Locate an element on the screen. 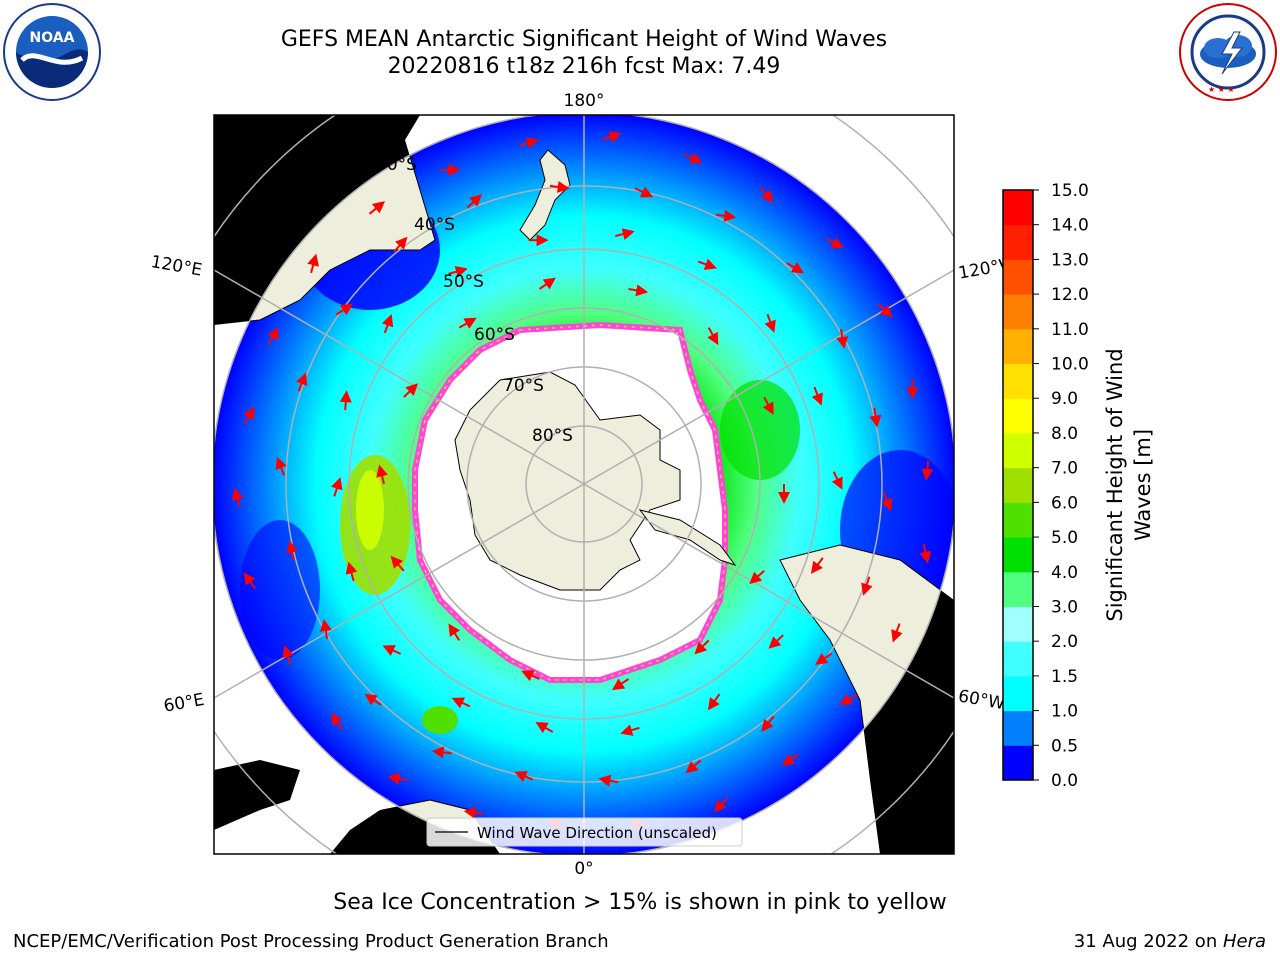  colorbar-label-line1: Significant Height of Wind is located at coordinates (1115, 484).